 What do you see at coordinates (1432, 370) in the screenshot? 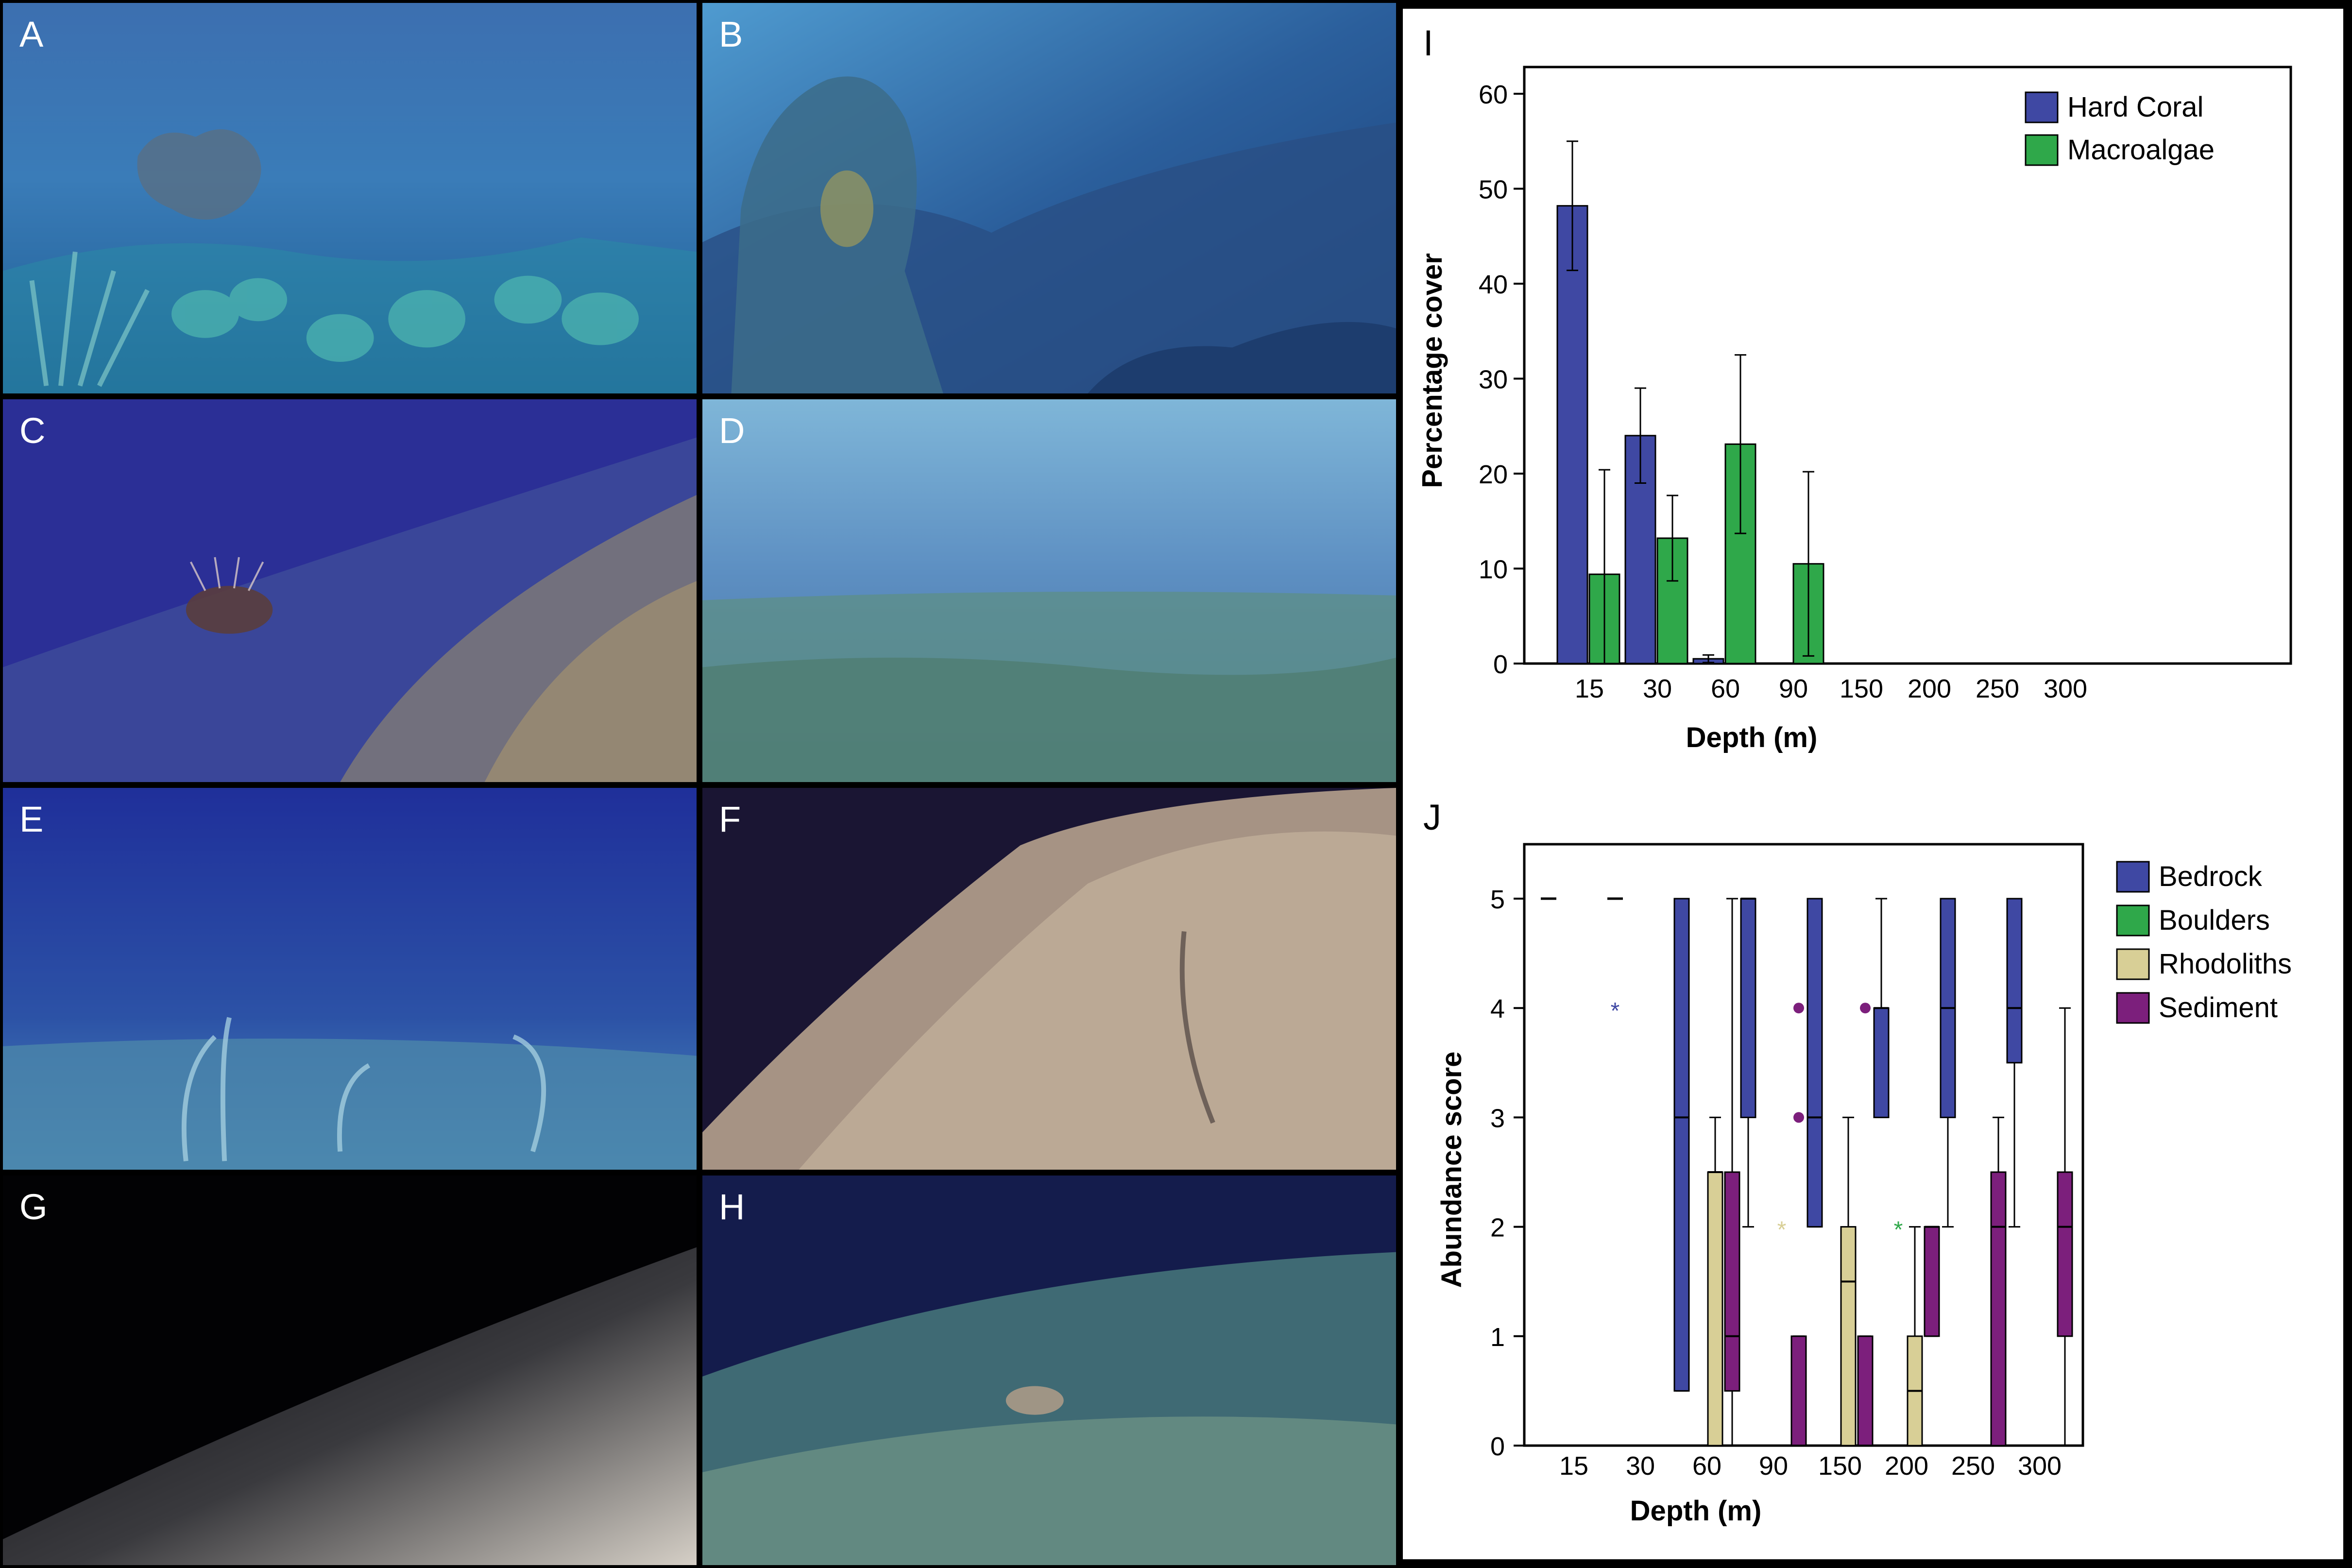
I see `chart-i-ylabel: Percentage cover` at bounding box center [1432, 370].